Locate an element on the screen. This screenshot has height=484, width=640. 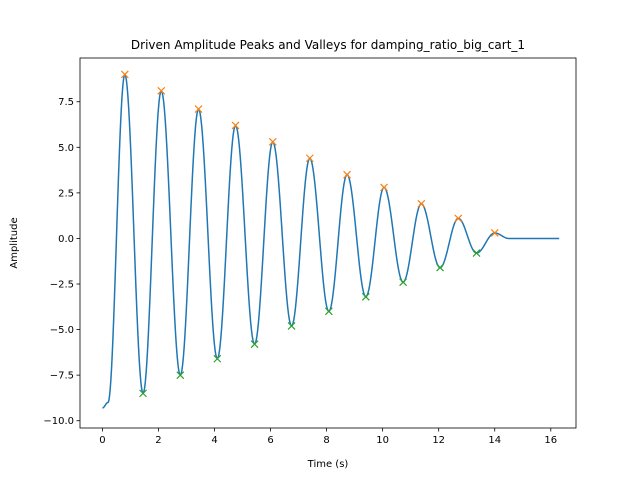
y-tick-label: −10.0 is located at coordinates (58, 421).